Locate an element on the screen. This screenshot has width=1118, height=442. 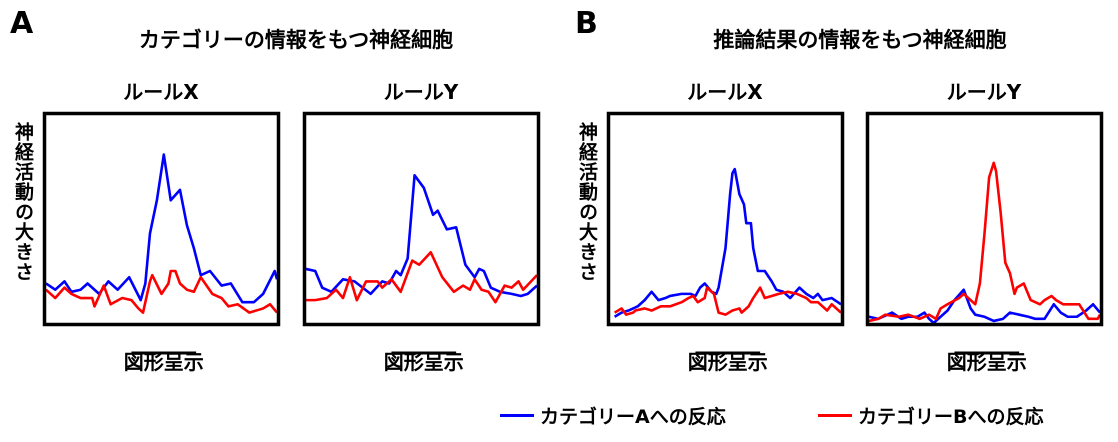
legend-label: カテゴリーBへの反応 is located at coordinates (951, 417).